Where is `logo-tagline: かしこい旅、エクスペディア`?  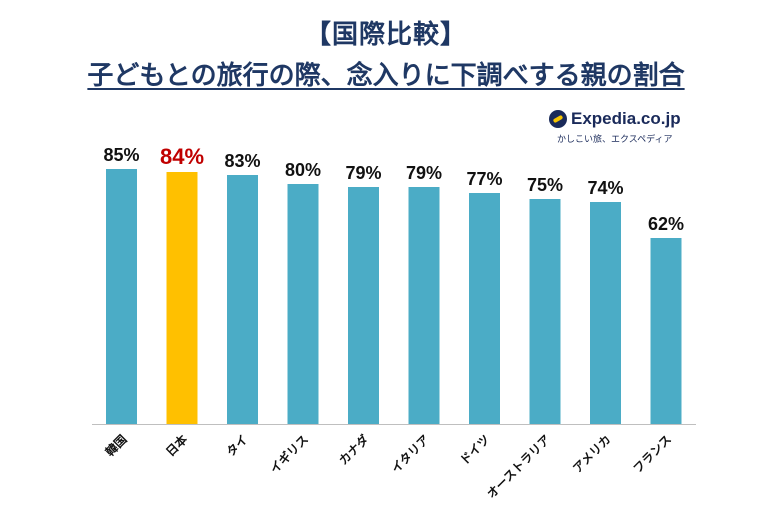 logo-tagline: かしこい旅、エクスペディア is located at coordinates (615, 140).